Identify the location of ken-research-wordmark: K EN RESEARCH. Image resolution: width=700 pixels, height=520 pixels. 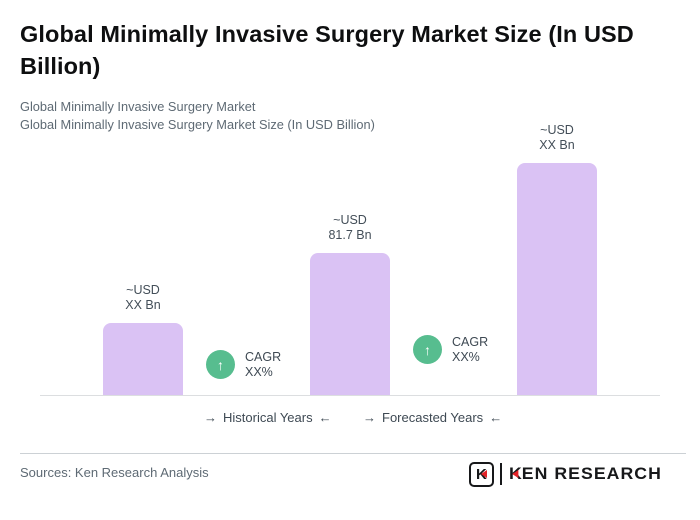
(585, 474).